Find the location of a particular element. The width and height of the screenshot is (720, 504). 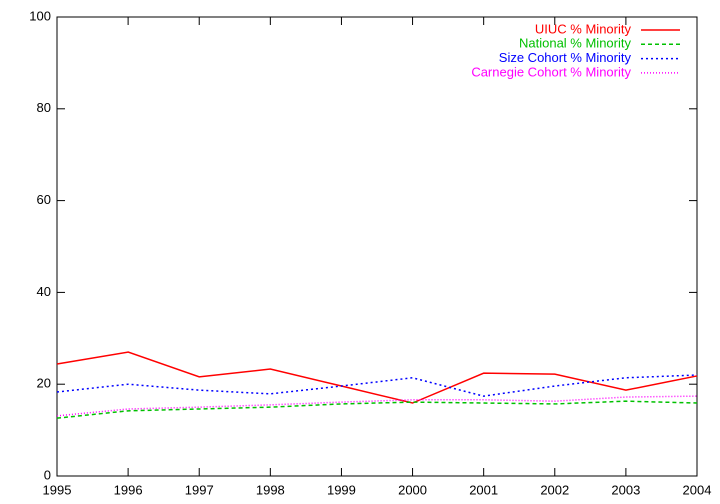

x-tick-label: 2001 is located at coordinates (483, 489).